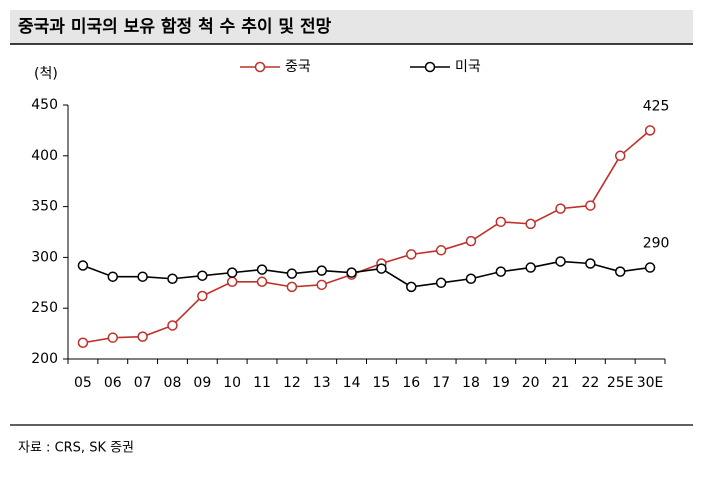 The height and width of the screenshot is (486, 703). Describe the element at coordinates (590, 383) in the screenshot. I see `x-tick-label: 22` at that location.